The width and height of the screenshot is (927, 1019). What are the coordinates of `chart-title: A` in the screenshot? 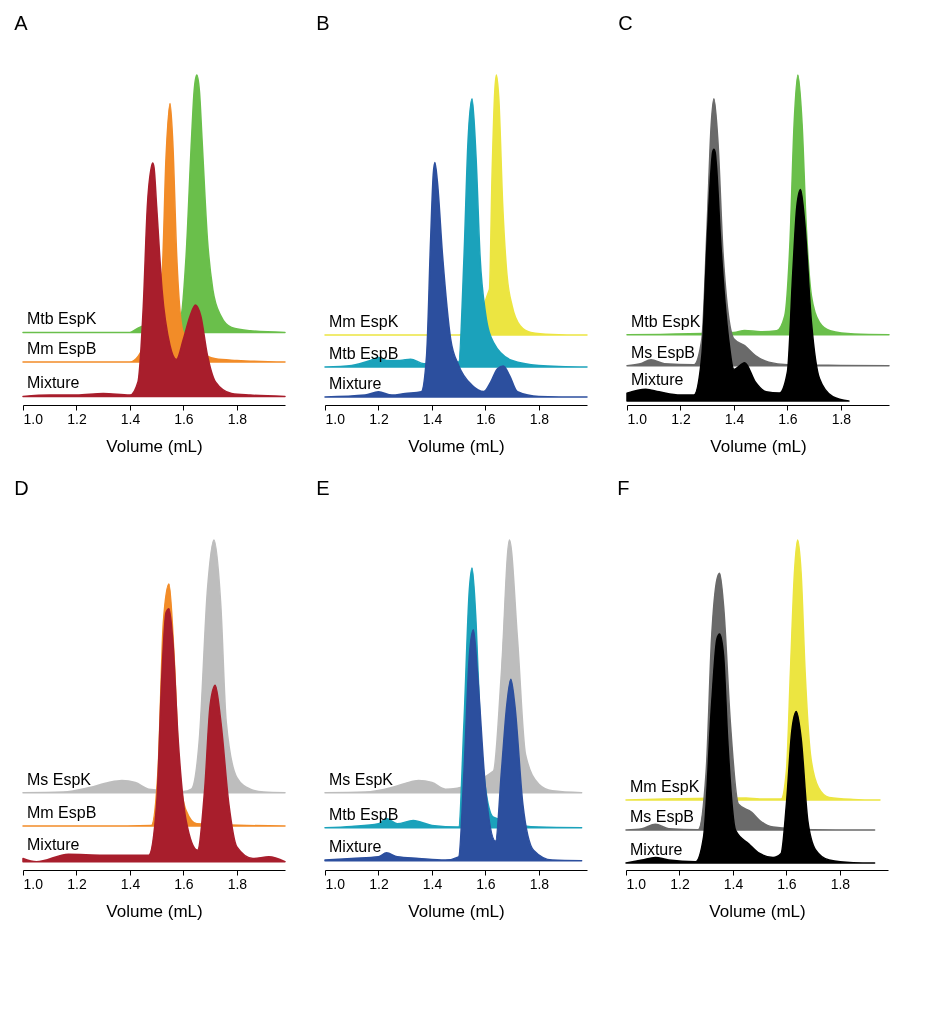 It's located at (21, 23).